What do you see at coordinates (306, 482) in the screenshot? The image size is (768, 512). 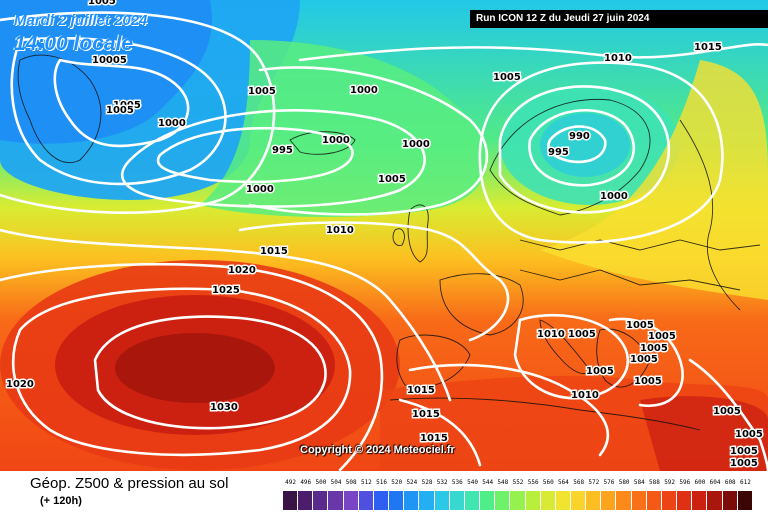 I see `scale-label: 496` at bounding box center [306, 482].